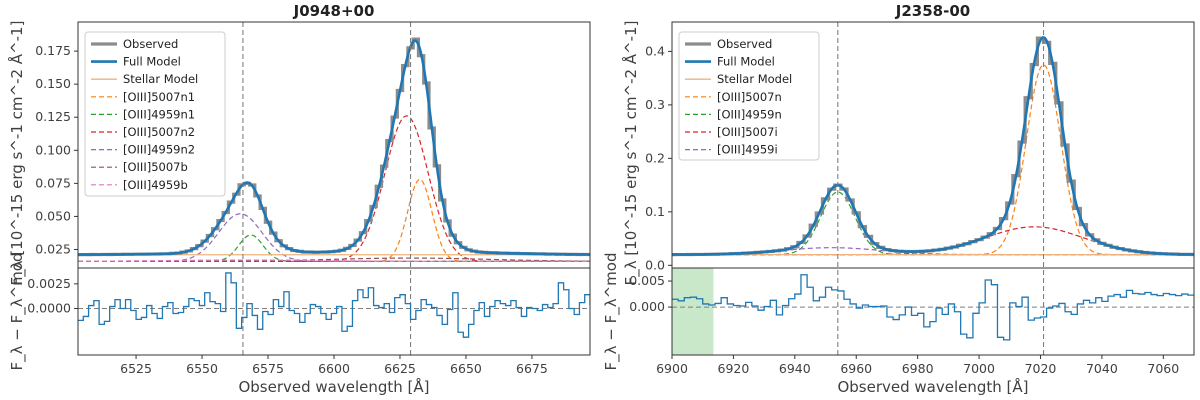 This screenshot has width=1200, height=400. Describe the element at coordinates (155, 185) in the screenshot. I see `legend-label: [OIII]4959b` at that location.